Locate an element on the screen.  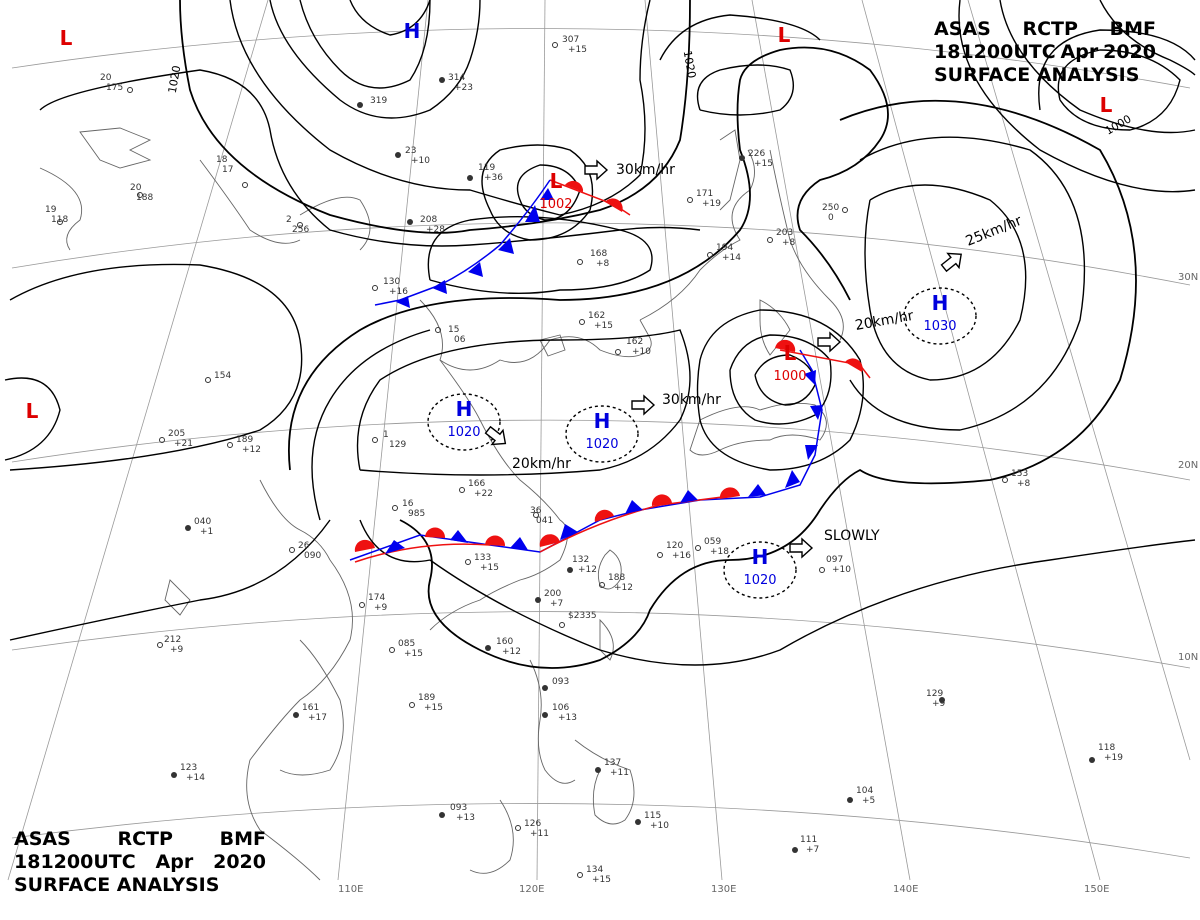
station-observation: 208+28 is located at coordinates (432, 225).